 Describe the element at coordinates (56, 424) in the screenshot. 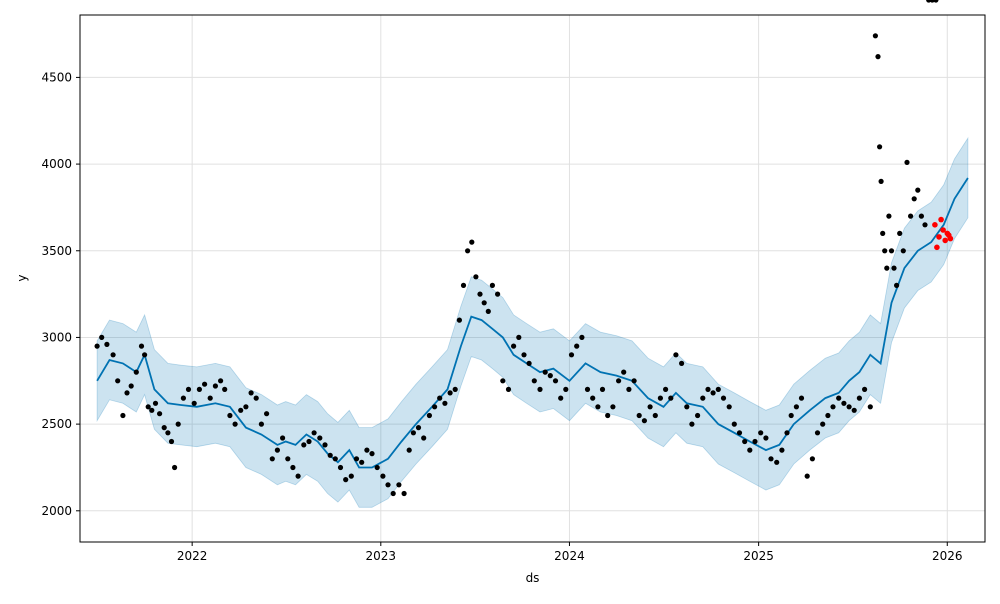

I see `y-tick-label: 2500` at that location.